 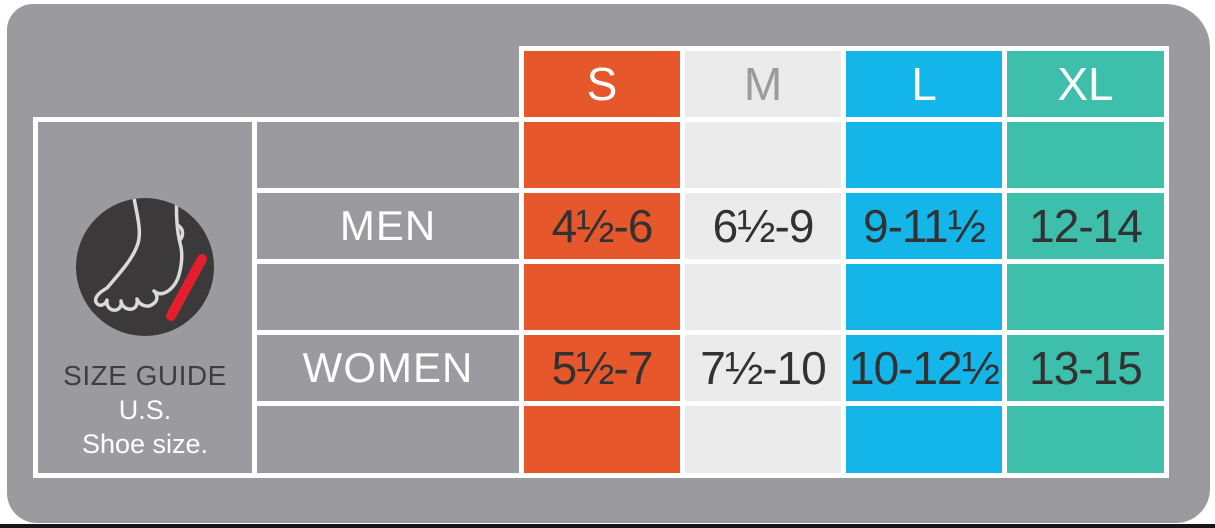 What do you see at coordinates (145, 409) in the screenshot?
I see `size-guide-region: U.S.` at bounding box center [145, 409].